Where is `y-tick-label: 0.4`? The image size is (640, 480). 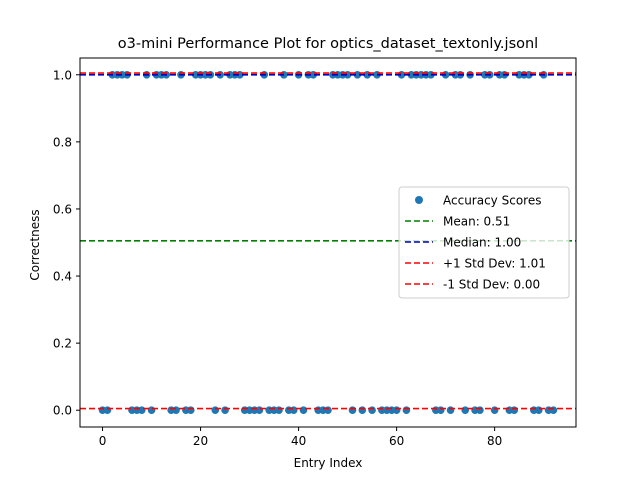 y-tick-label: 0.4 is located at coordinates (62, 277).